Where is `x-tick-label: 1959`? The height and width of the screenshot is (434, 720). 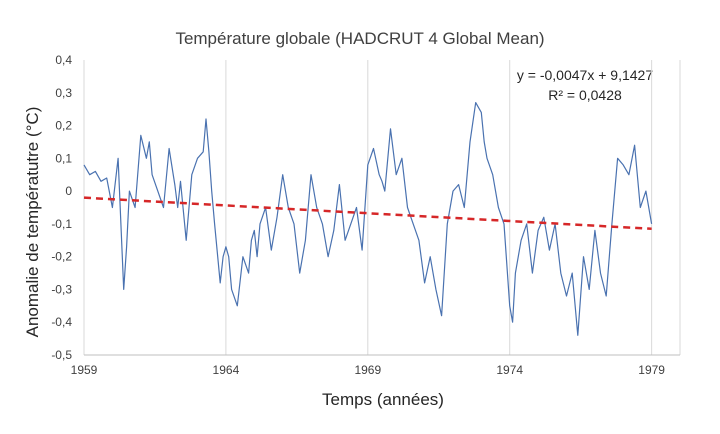 x-tick-label: 1959 is located at coordinates (84, 370).